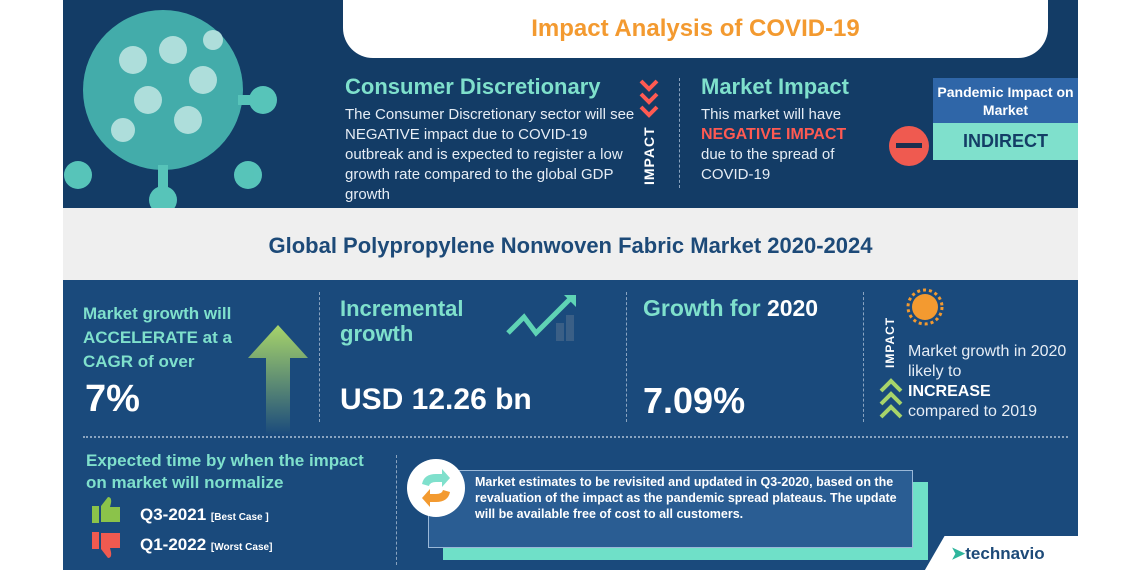 The height and width of the screenshot is (570, 1140). Describe the element at coordinates (278, 380) in the screenshot. I see `arrow-up-icon` at that location.